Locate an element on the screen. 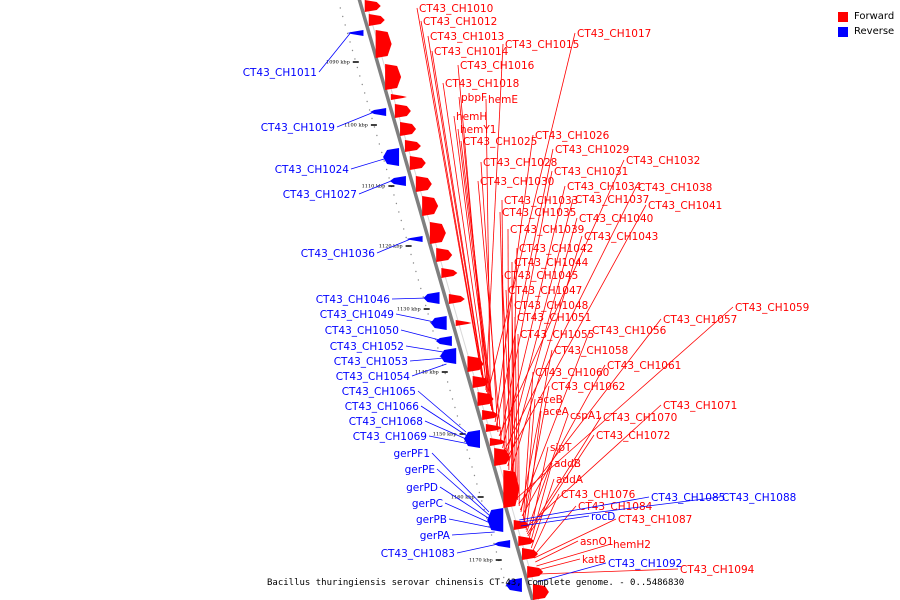 The width and height of the screenshot is (900, 600). forward-gene-block is located at coordinates (456, 299).